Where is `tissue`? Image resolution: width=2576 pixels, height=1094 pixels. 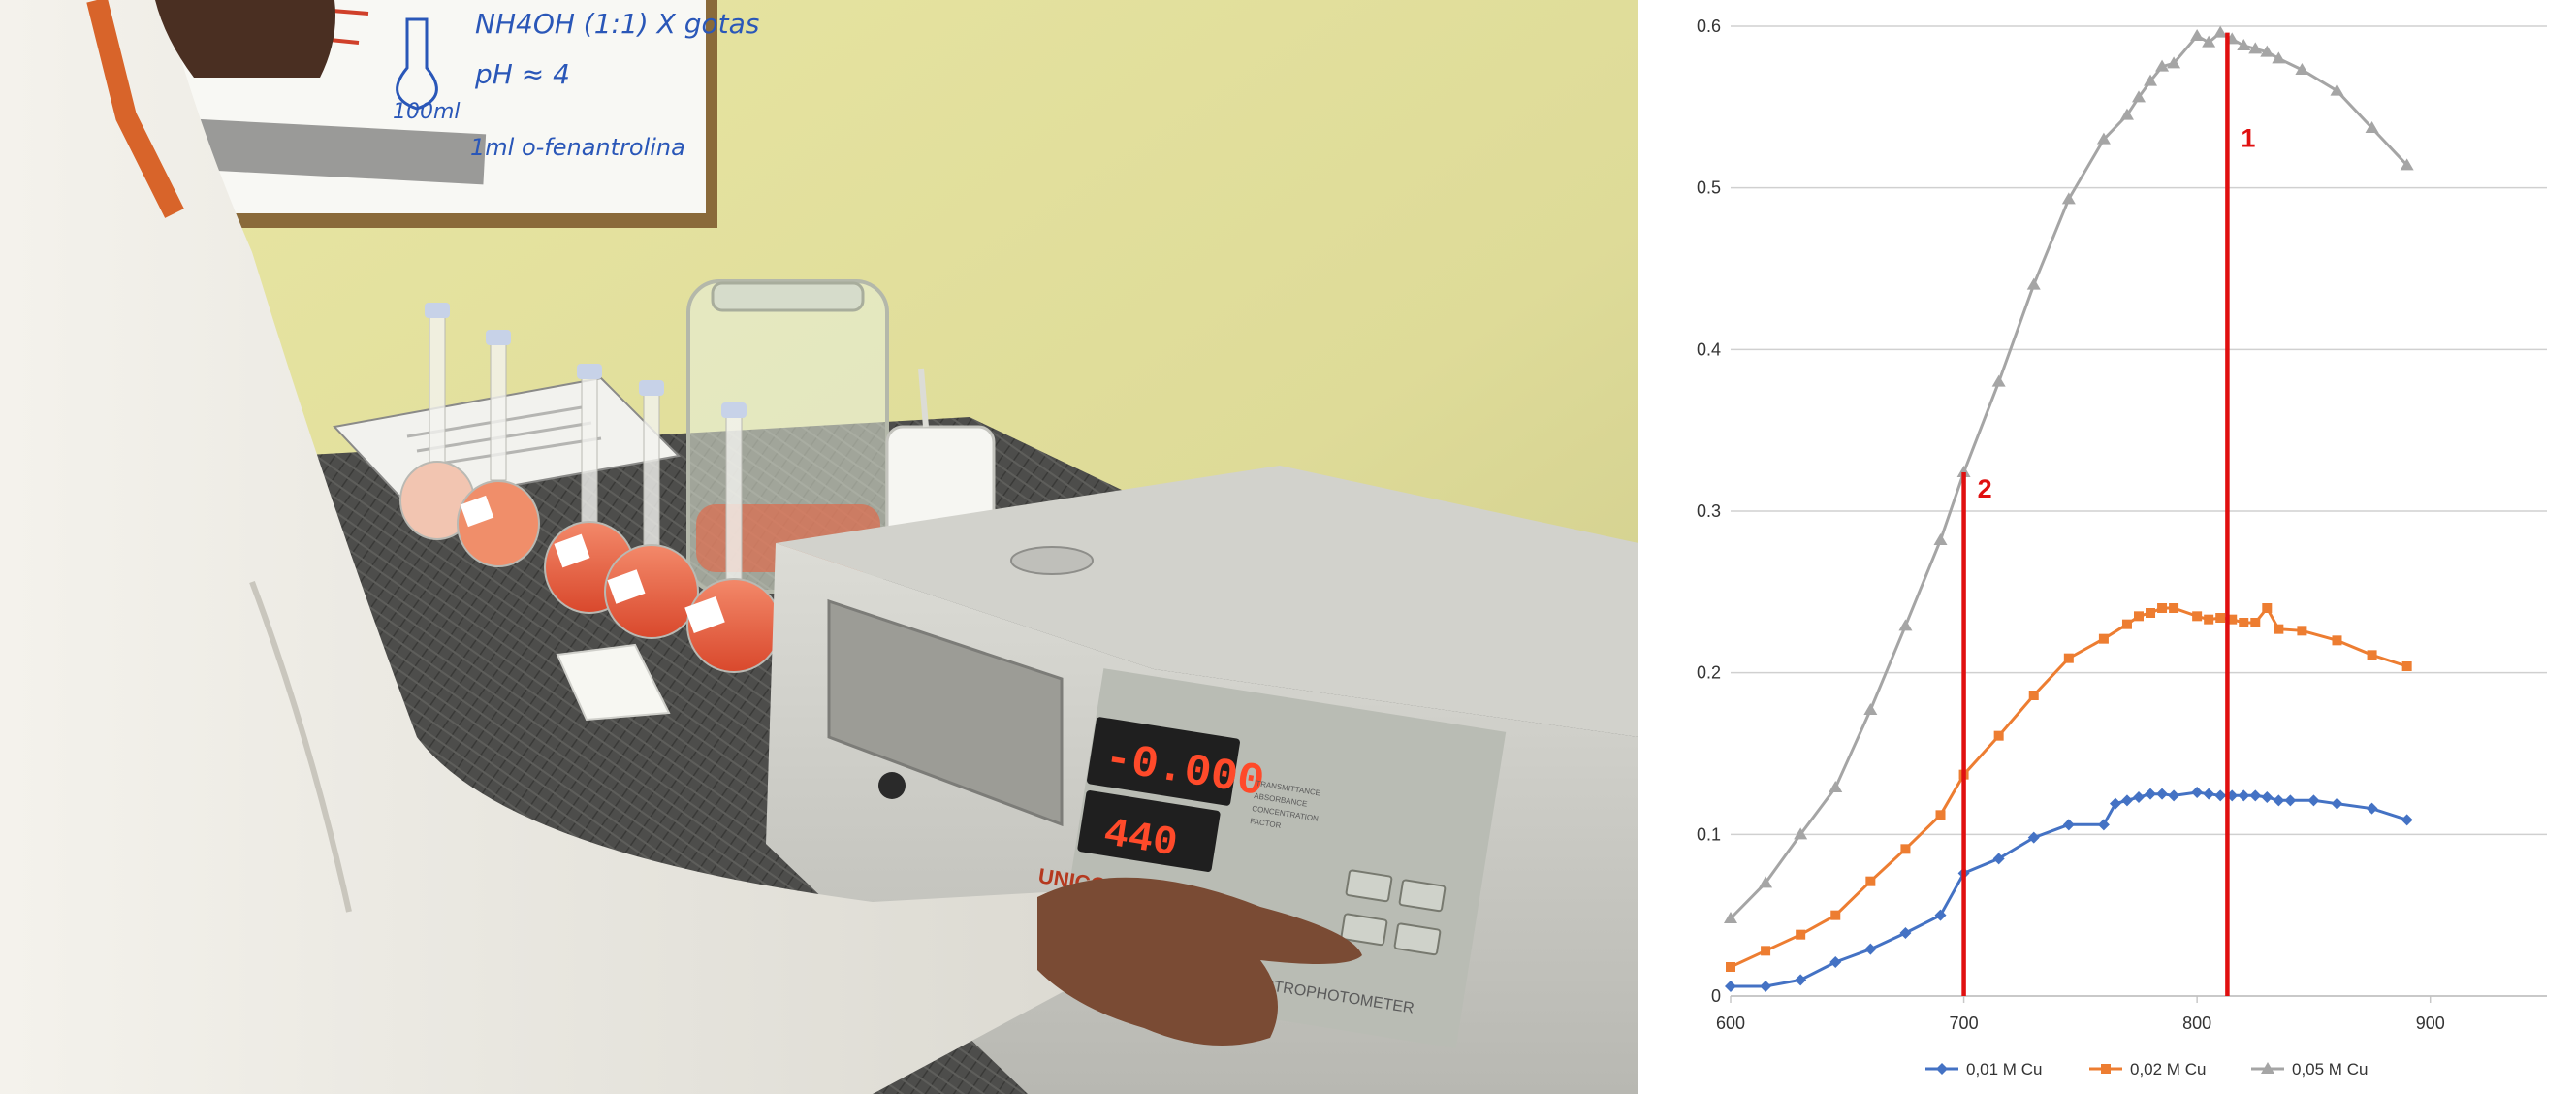
tissue is located at coordinates (613, 682).